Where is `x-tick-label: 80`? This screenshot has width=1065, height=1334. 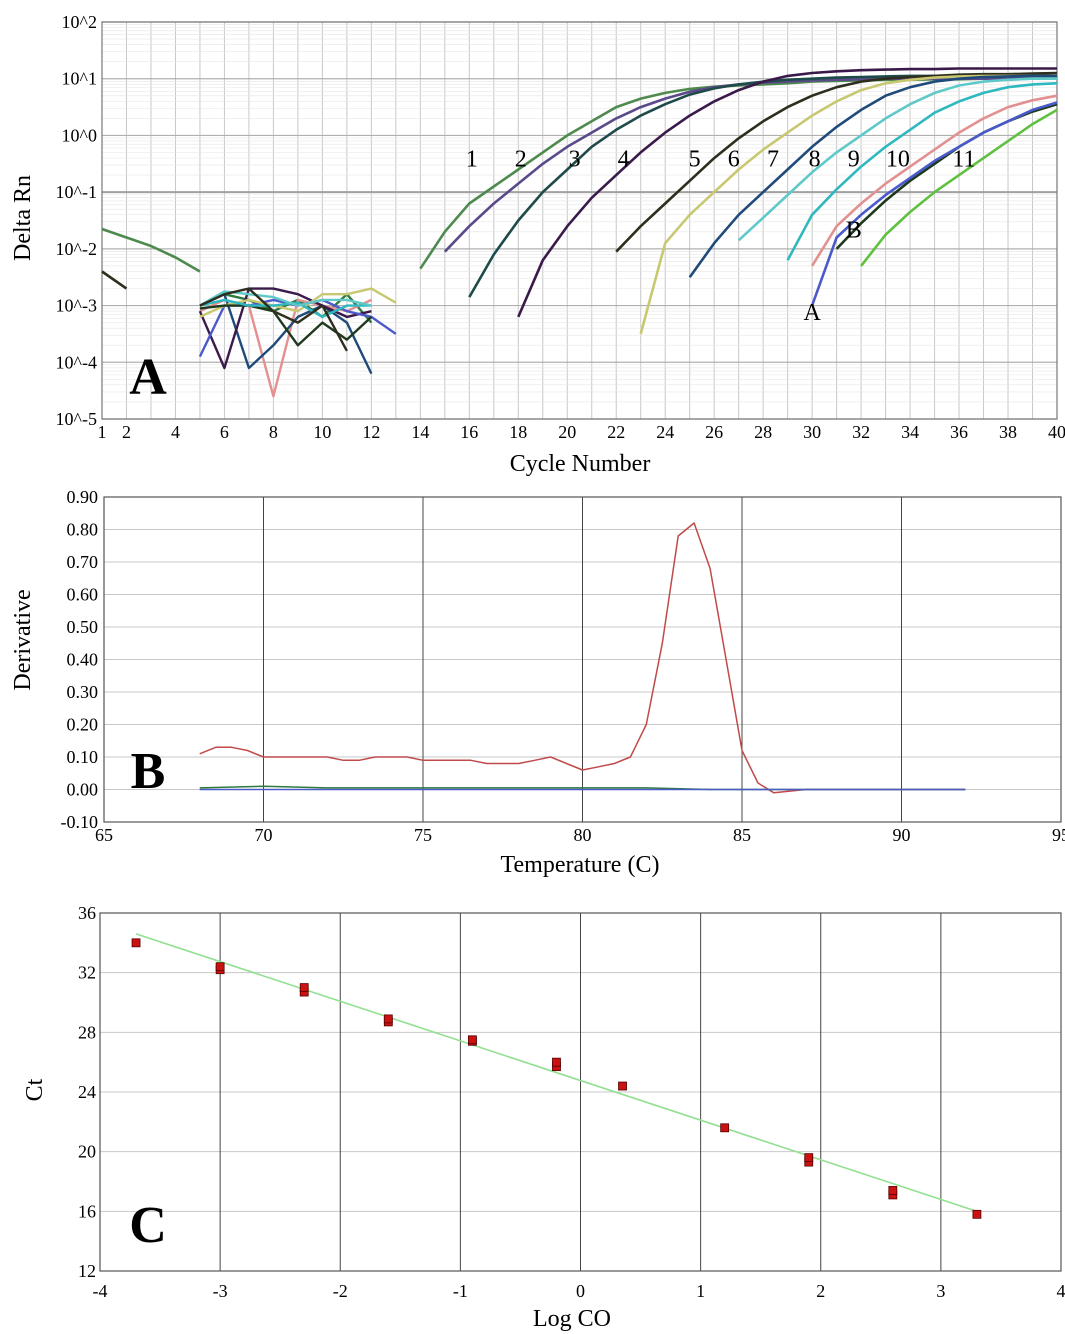 x-tick-label: 80 is located at coordinates (583, 835).